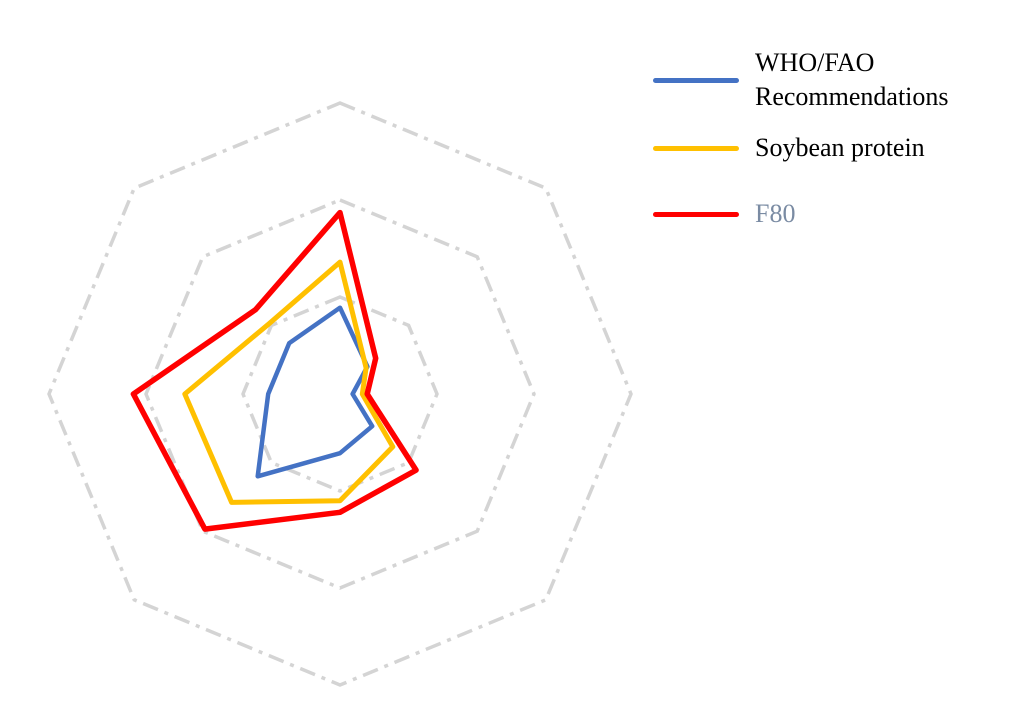  What do you see at coordinates (696, 214) in the screenshot?
I see `legend-swatch-f80` at bounding box center [696, 214].